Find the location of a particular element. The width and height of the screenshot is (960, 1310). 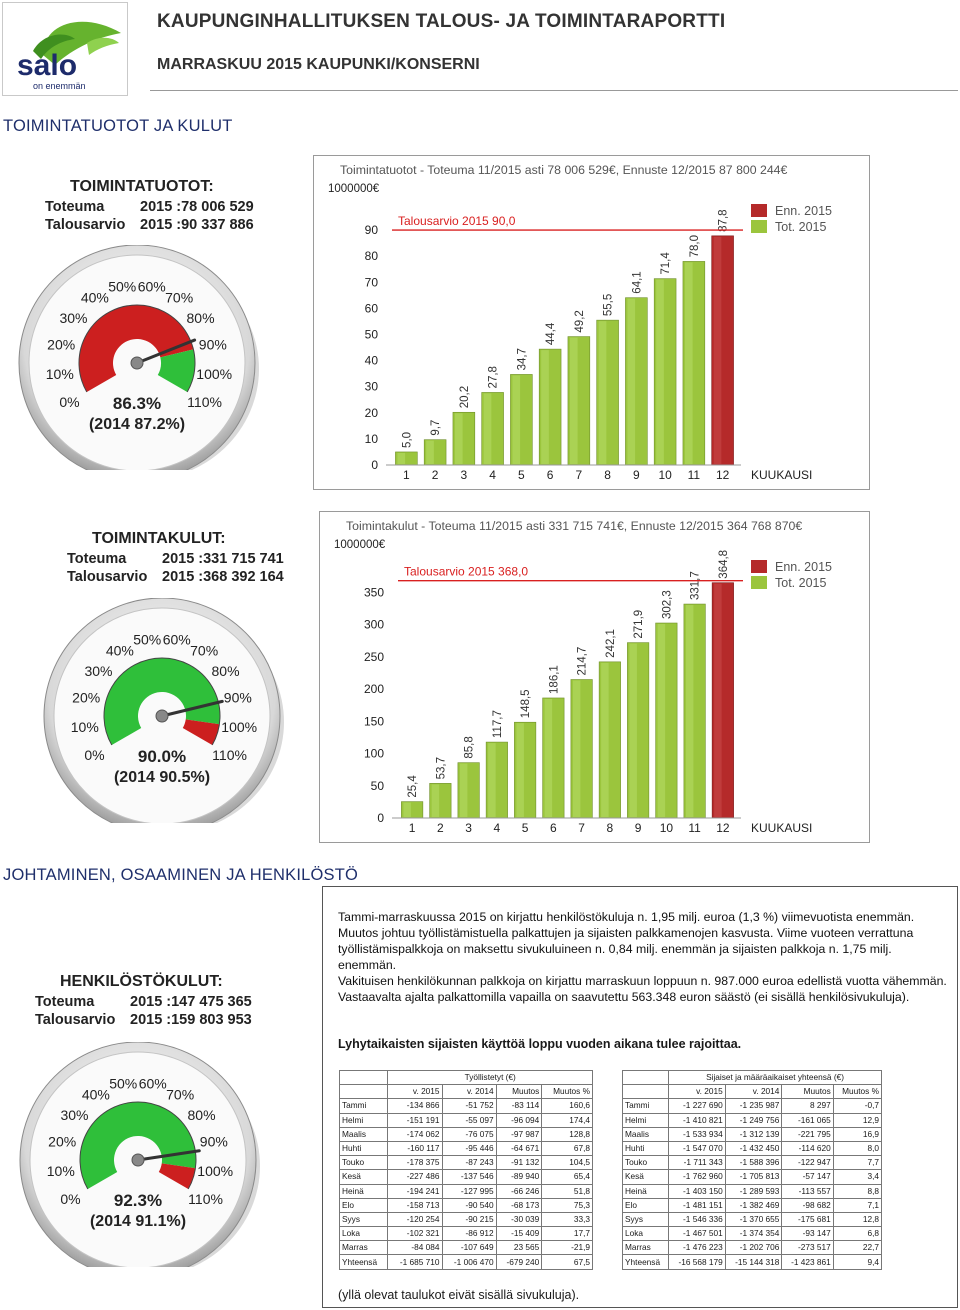

table-cell: -51 752 is located at coordinates (469, 1106).